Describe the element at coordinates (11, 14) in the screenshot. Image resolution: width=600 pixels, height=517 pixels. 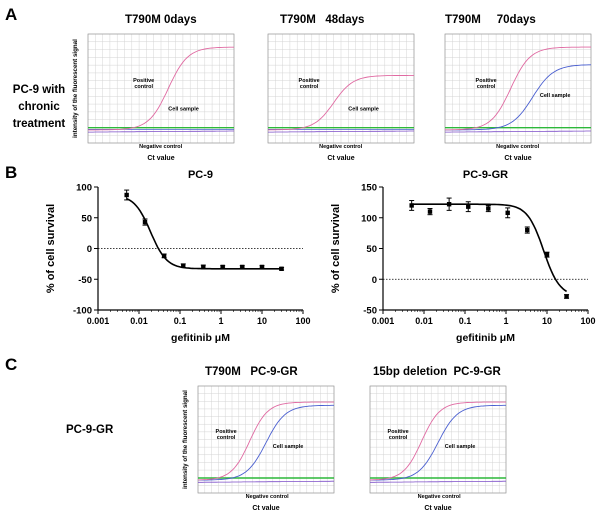
I see `panel-letter-a: A` at that location.